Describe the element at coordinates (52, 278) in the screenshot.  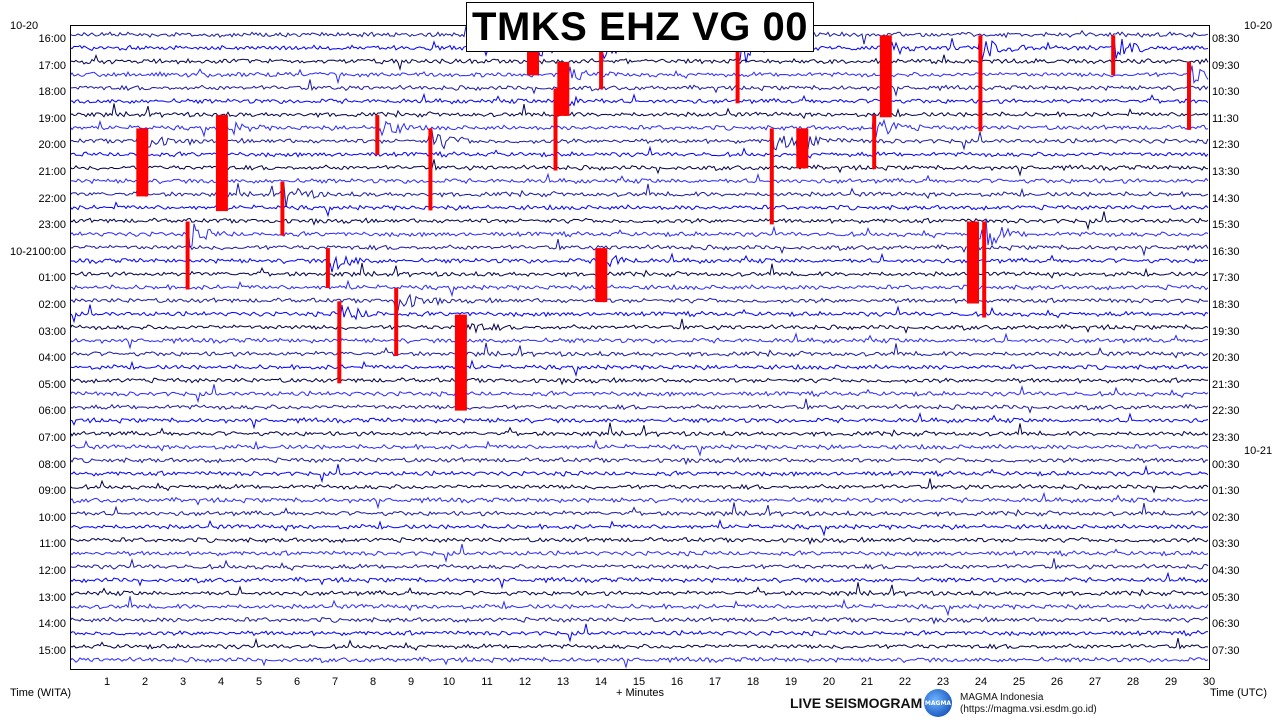
I see `left-hour-tick: 01:00` at that location.